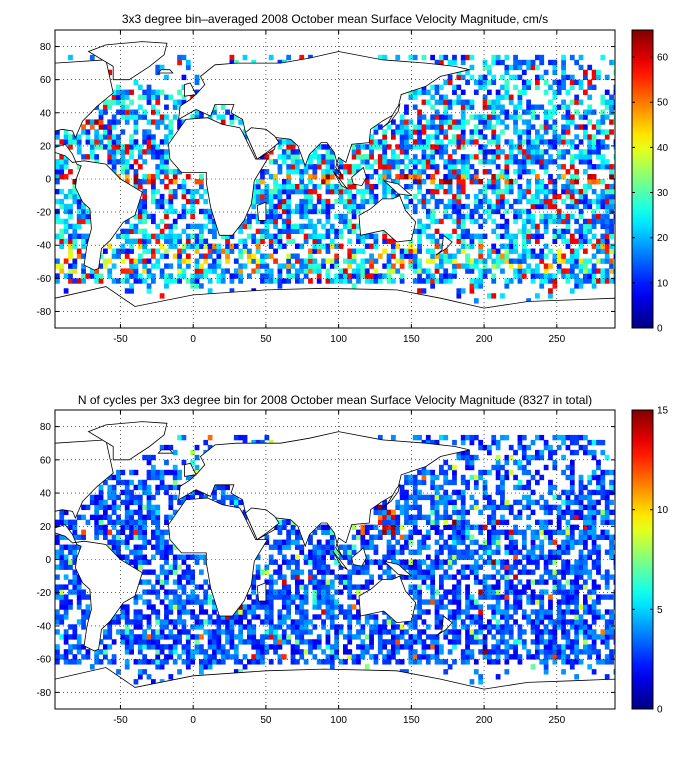  Describe the element at coordinates (556, 339) in the screenshot. I see `x-tick-label: 250` at that location.